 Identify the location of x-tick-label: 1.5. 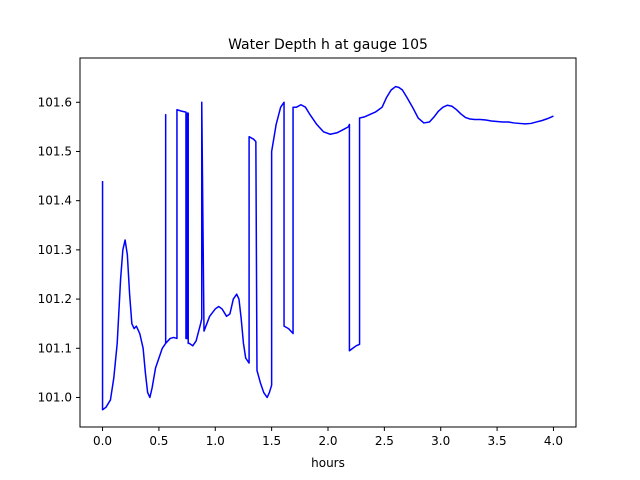
(271, 441).